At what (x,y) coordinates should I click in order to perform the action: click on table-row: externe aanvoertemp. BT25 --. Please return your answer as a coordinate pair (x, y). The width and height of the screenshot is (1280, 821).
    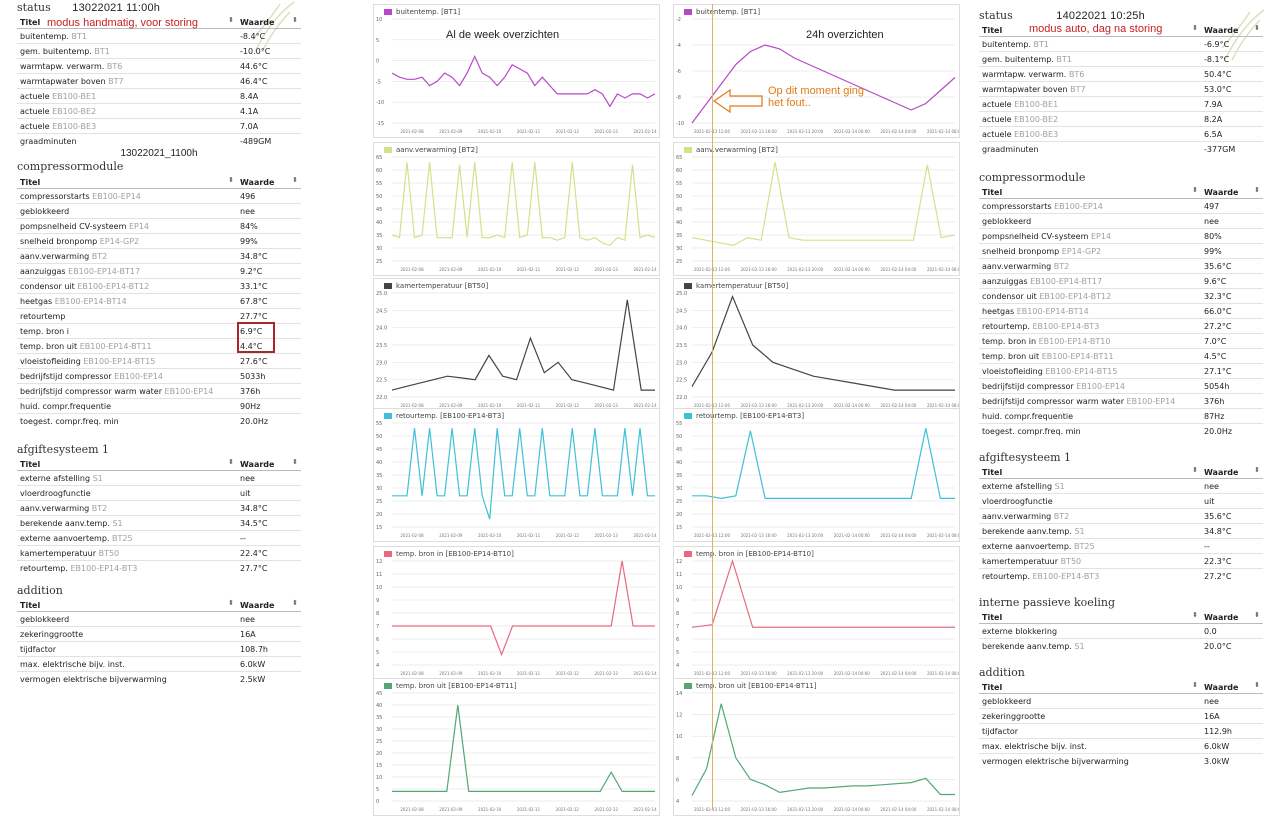
    Looking at the image, I should click on (1121, 546).